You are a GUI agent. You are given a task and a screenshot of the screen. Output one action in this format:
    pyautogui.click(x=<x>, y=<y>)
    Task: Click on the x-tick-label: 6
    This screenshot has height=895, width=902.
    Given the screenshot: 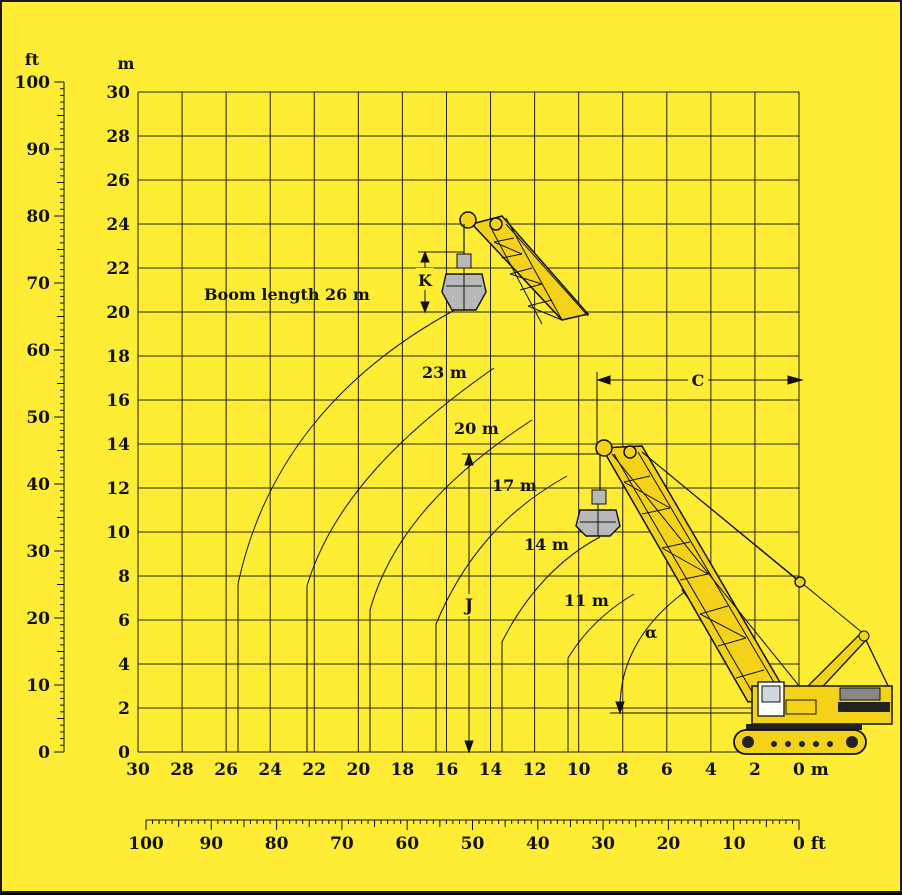 What is the action you would take?
    pyautogui.click(x=667, y=770)
    